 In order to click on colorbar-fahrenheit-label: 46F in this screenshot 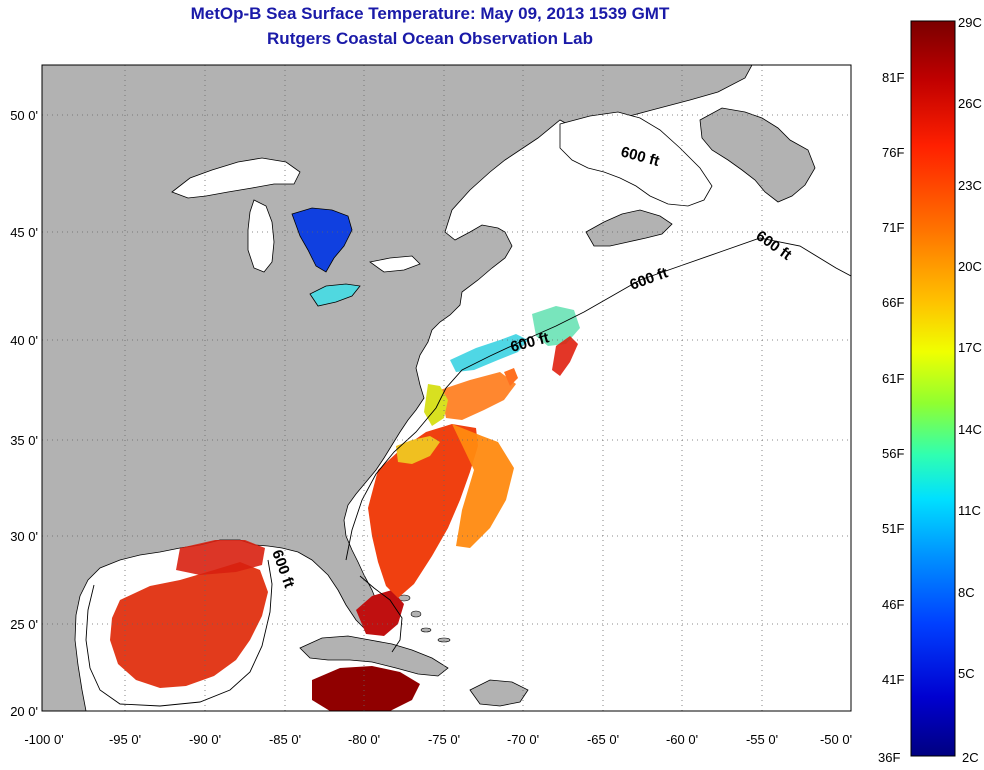, I will do `click(893, 604)`.